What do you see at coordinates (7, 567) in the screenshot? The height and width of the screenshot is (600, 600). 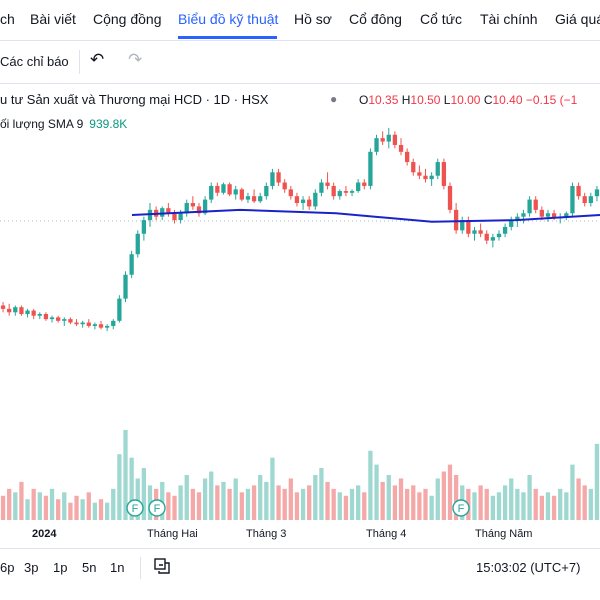 I see `range-6m: 6p` at bounding box center [7, 567].